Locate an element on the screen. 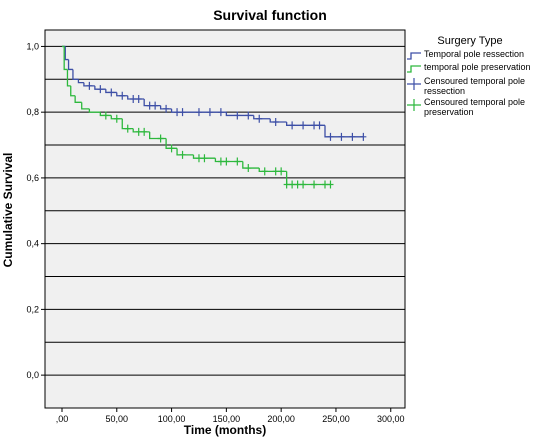  y-tick-label: 0,2 is located at coordinates (32, 309).